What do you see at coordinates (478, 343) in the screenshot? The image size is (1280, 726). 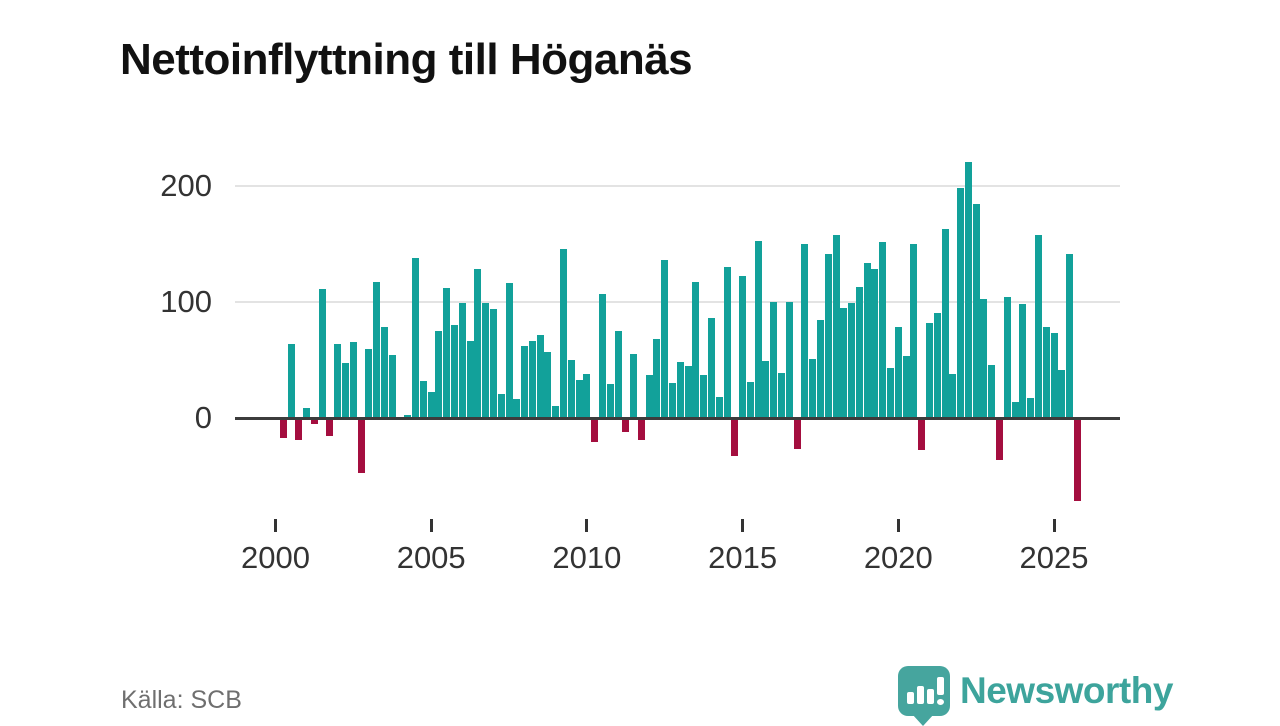 I see `bar-2006-Q3` at bounding box center [478, 343].